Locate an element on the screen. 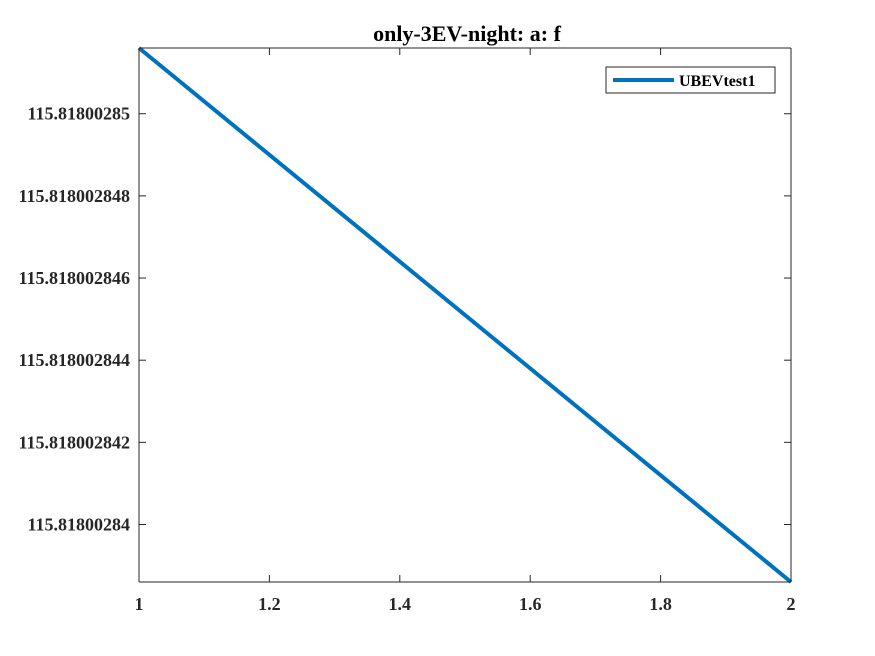  y-tick-label: 115.81800285 is located at coordinates (78, 114).